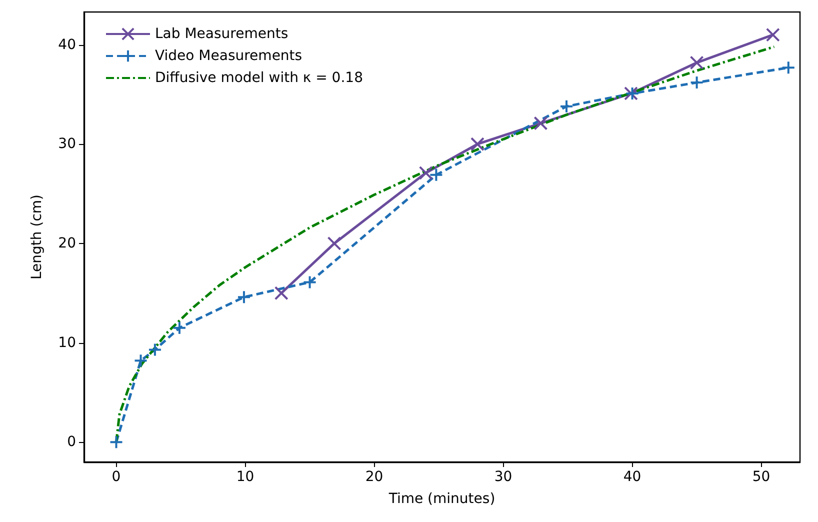 The width and height of the screenshot is (818, 522). Describe the element at coordinates (632, 477) in the screenshot. I see `x-tick-label: 40` at that location.